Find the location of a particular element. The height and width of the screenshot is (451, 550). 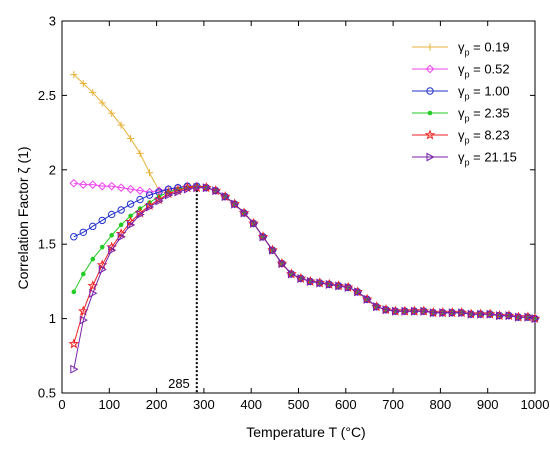

y-tick-label: 0.5 is located at coordinates (47, 393).